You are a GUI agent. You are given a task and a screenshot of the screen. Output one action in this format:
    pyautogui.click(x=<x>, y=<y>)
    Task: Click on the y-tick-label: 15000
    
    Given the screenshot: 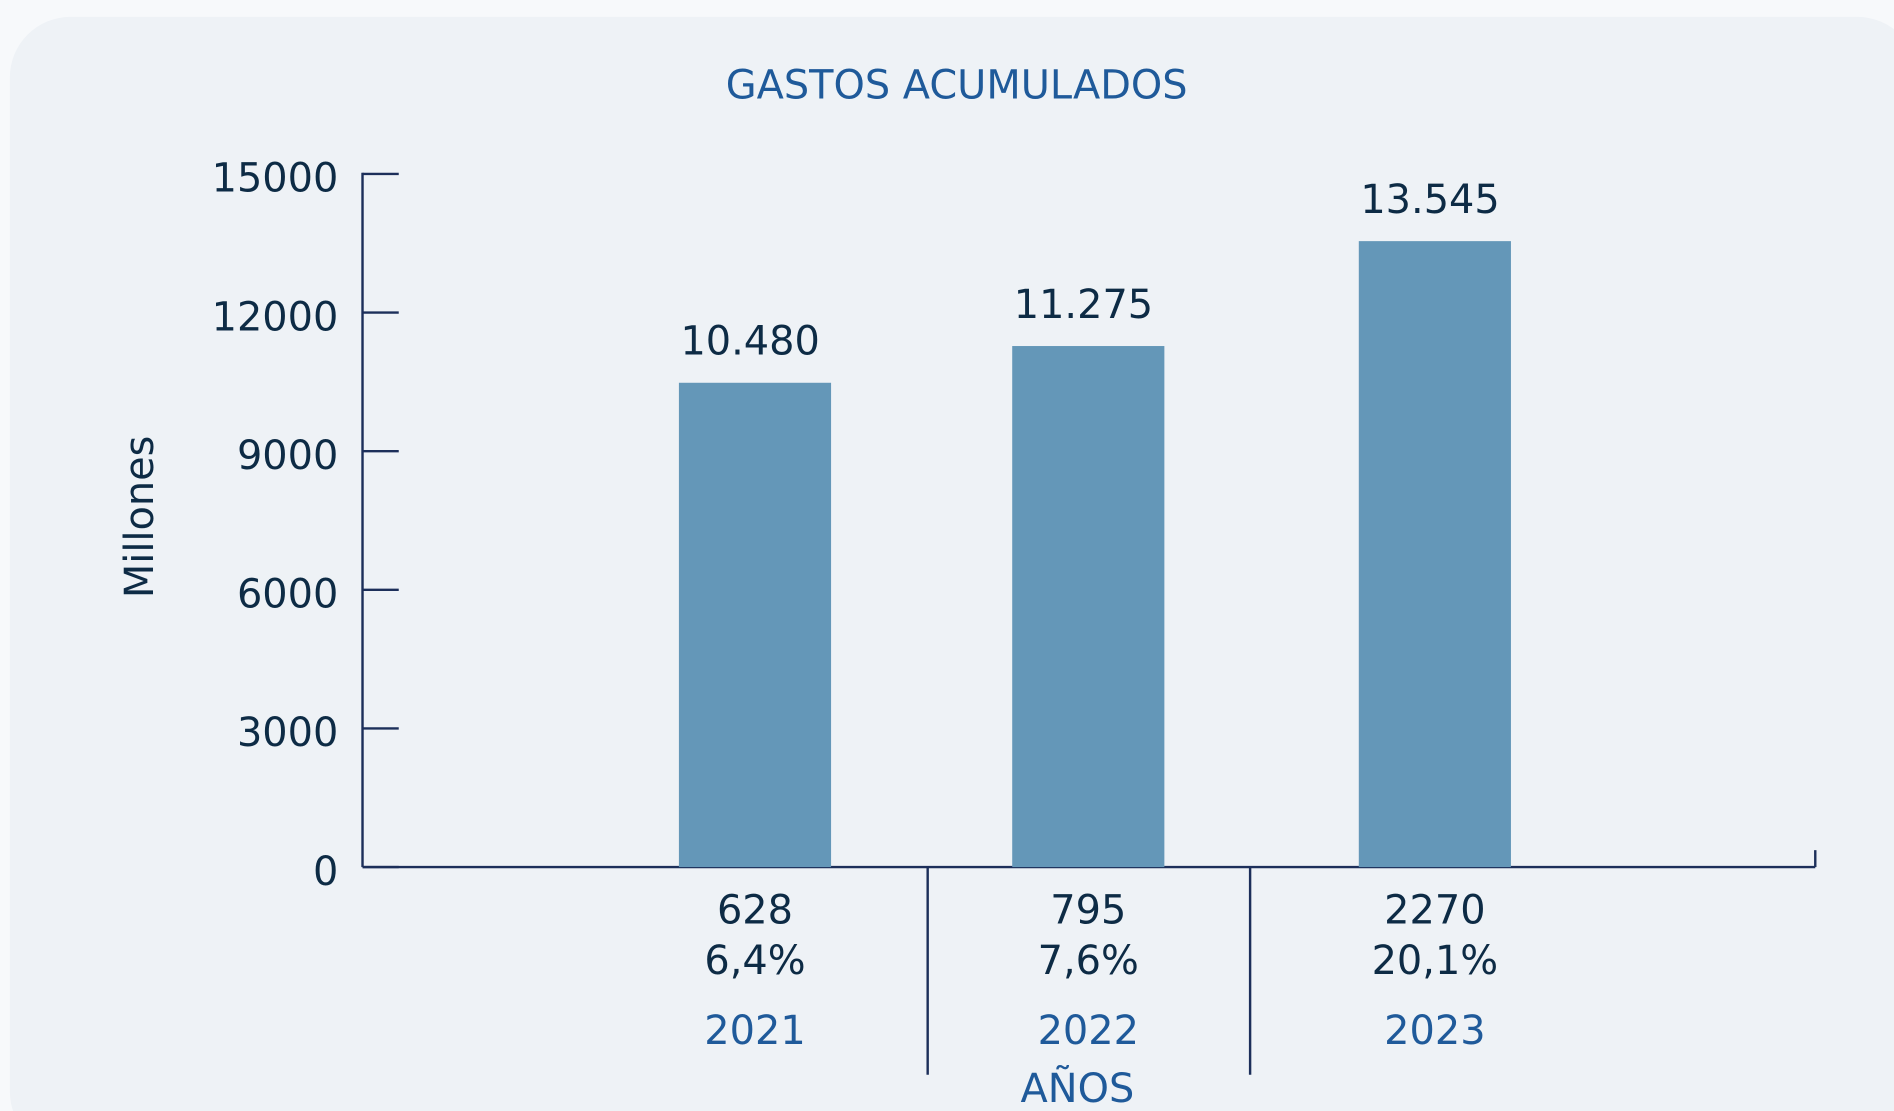 What is the action you would take?
    pyautogui.click(x=275, y=179)
    